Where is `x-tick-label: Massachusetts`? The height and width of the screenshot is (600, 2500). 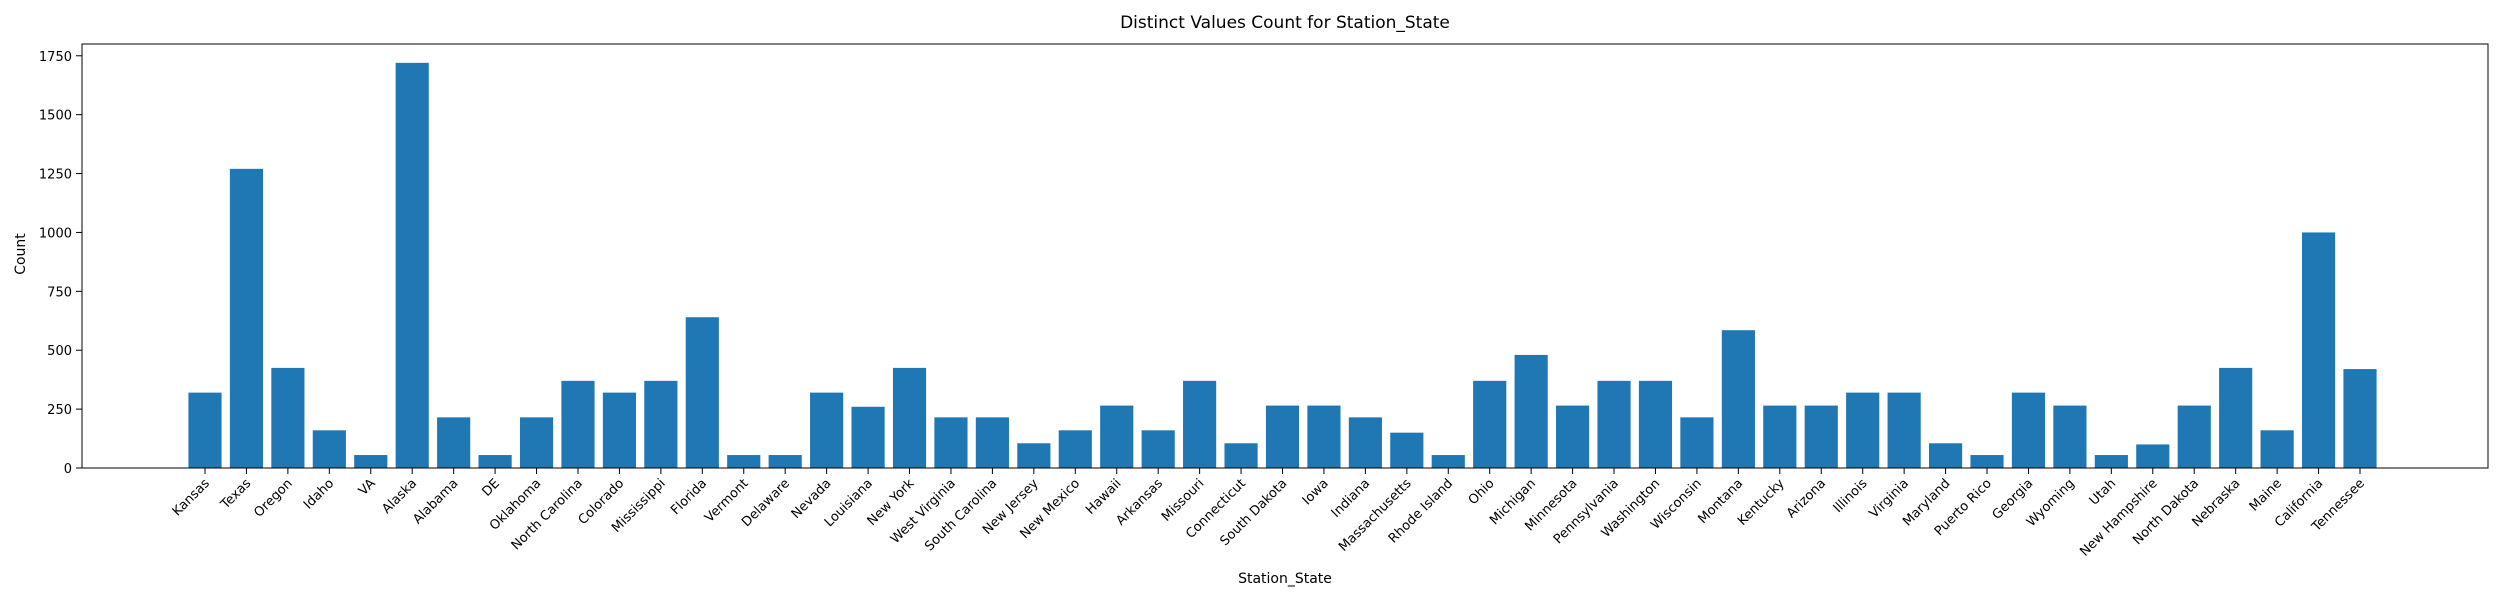 x-tick-label: Massachusetts is located at coordinates (1375, 515).